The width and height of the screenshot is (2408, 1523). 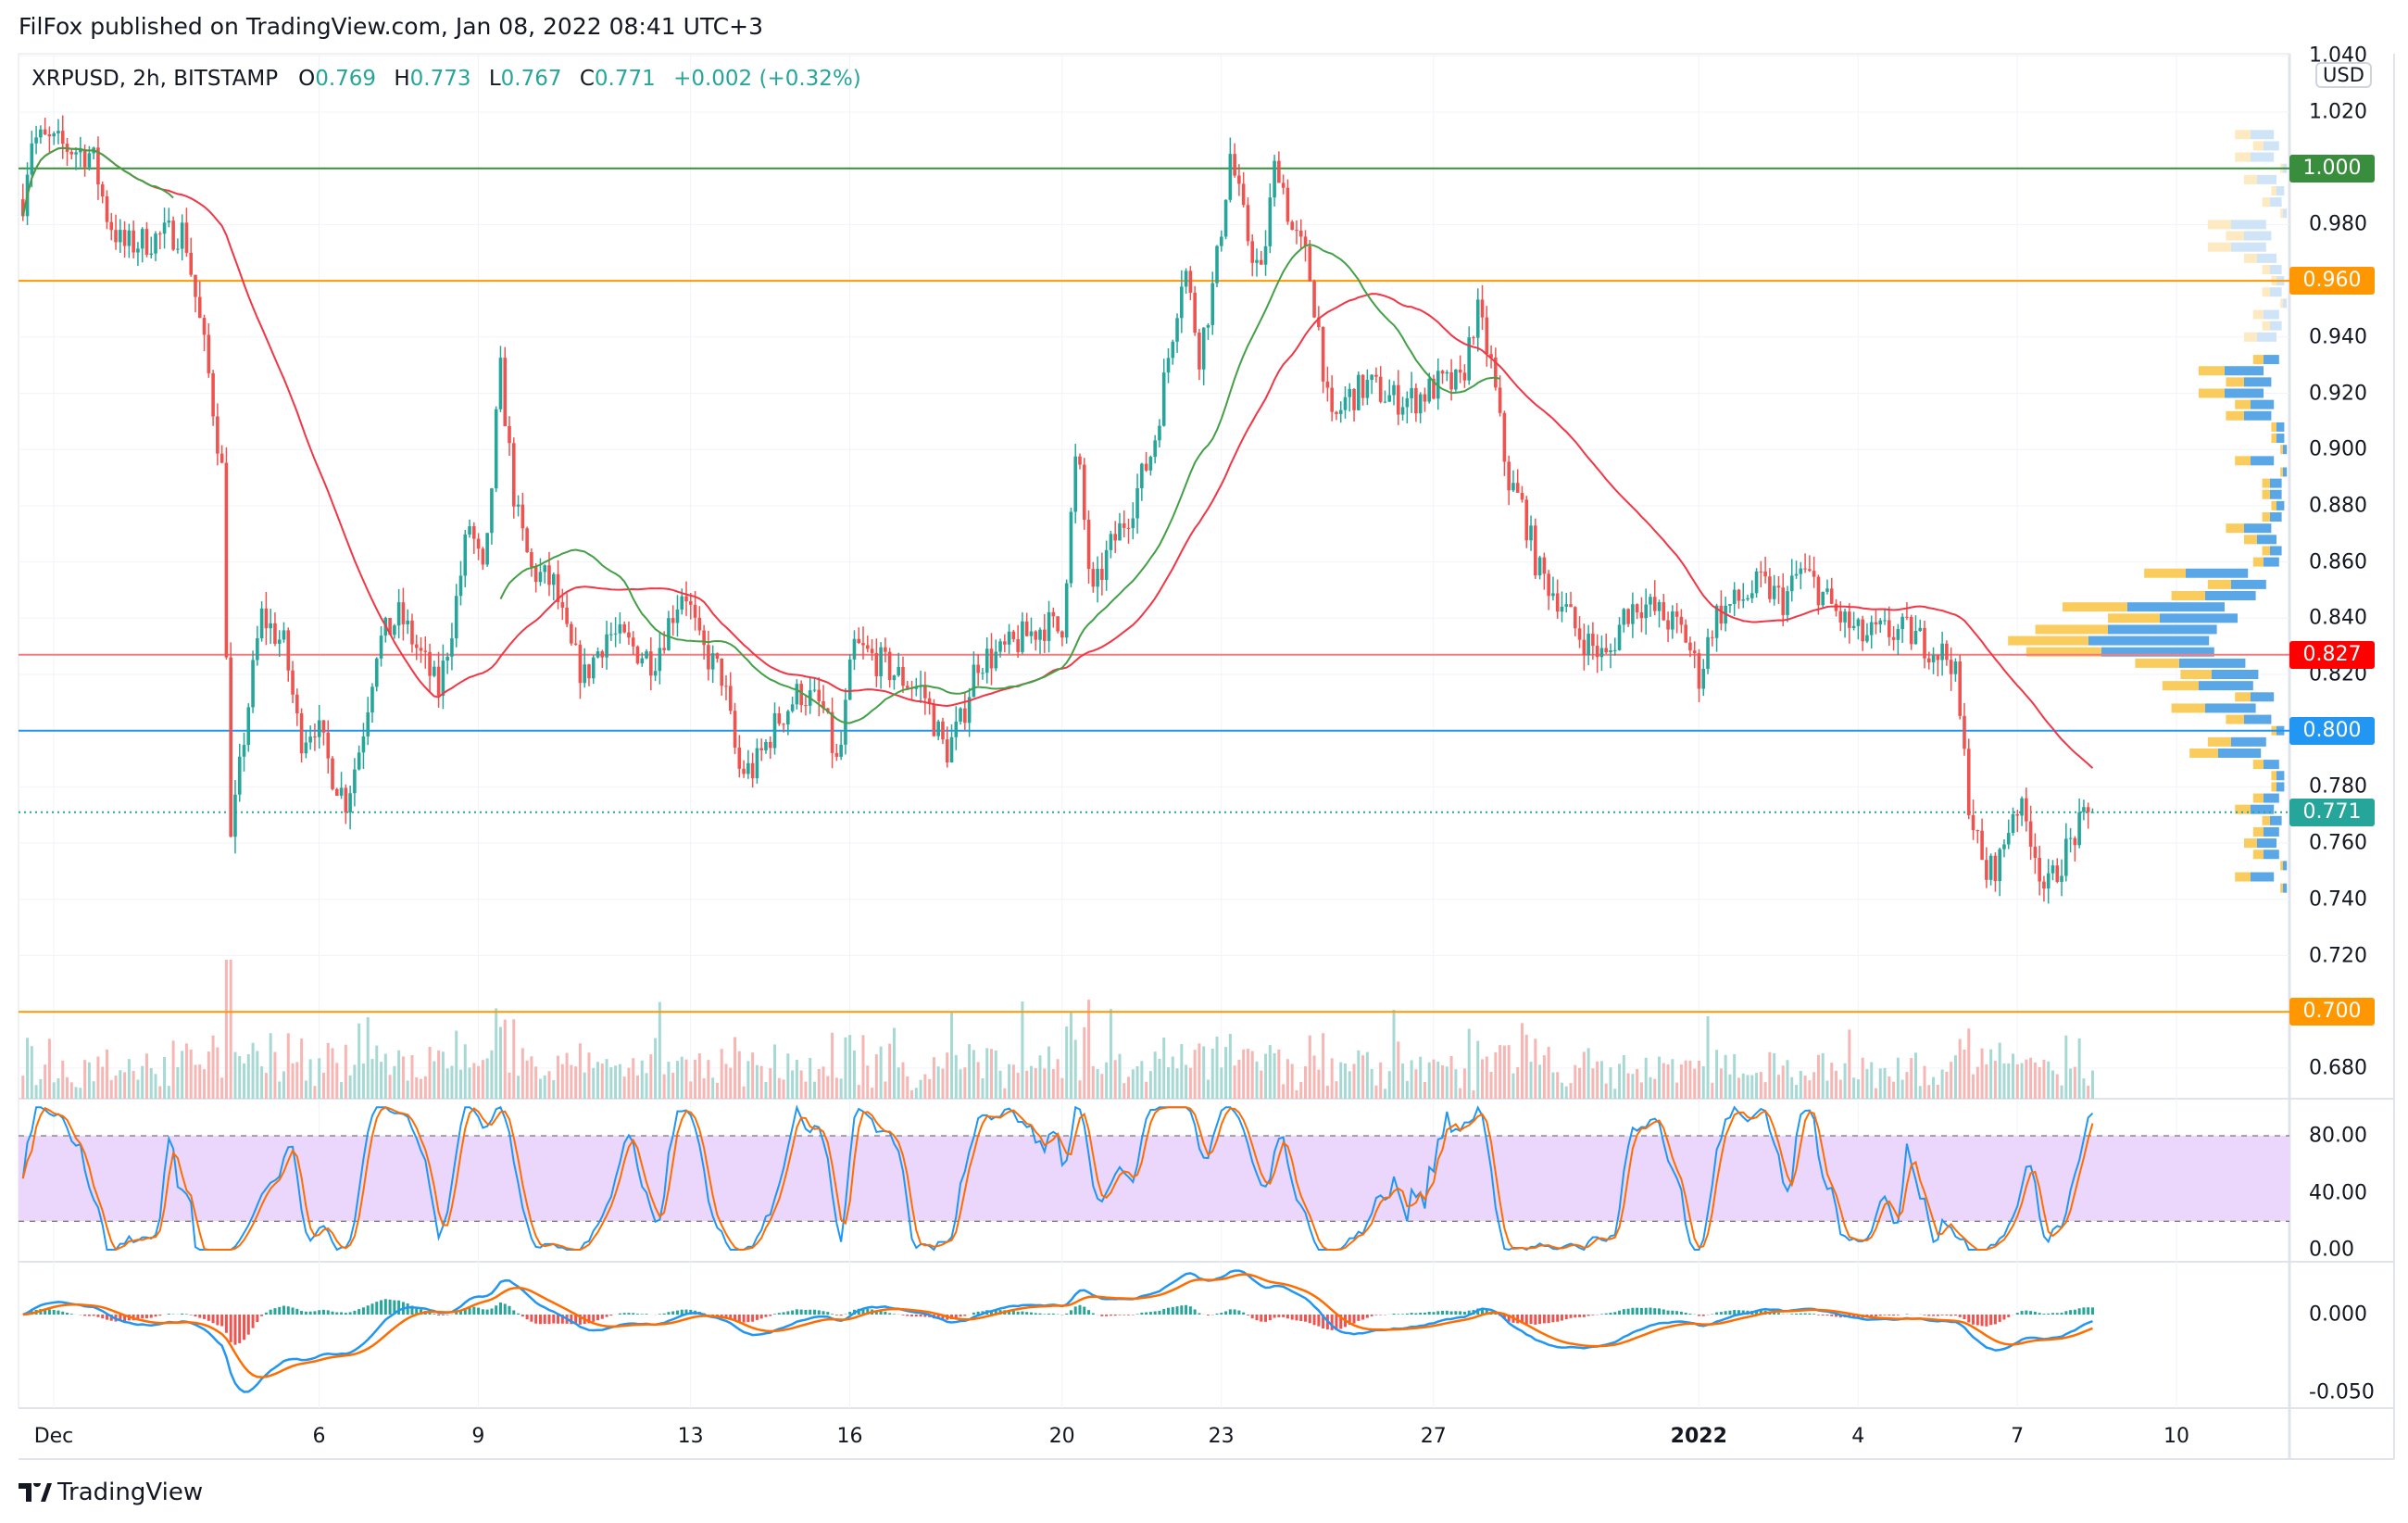 I want to click on currency-button: USD, so click(x=2343, y=75).